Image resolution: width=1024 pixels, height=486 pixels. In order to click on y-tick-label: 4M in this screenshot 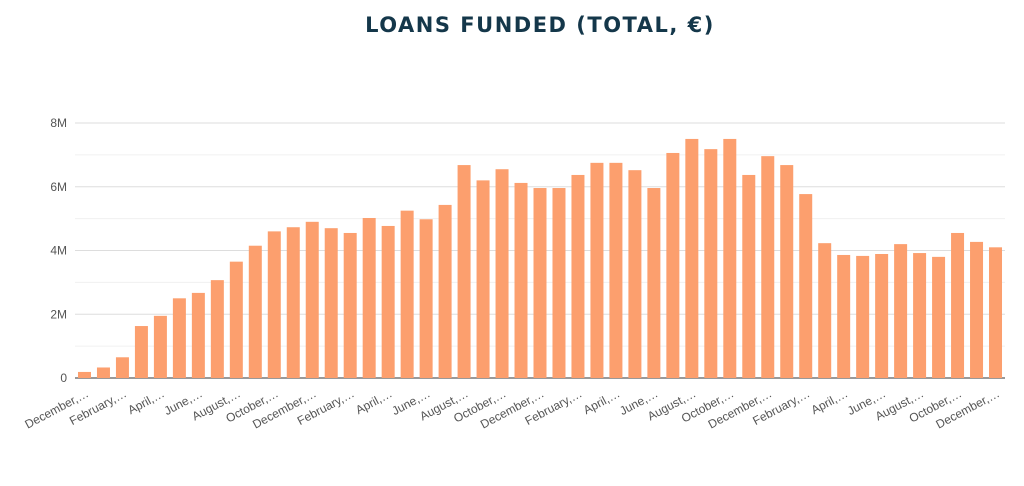, I will do `click(58, 251)`.